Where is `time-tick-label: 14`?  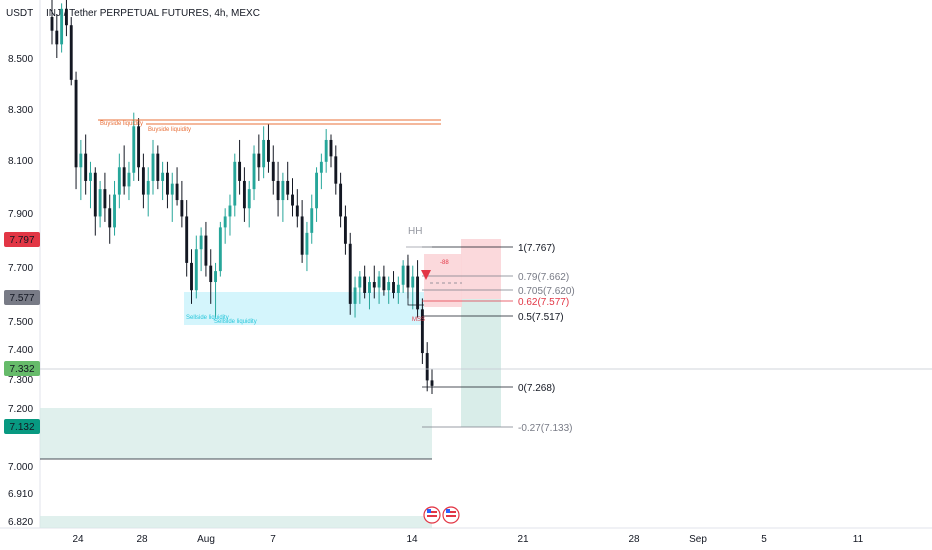 time-tick-label: 14 is located at coordinates (412, 539).